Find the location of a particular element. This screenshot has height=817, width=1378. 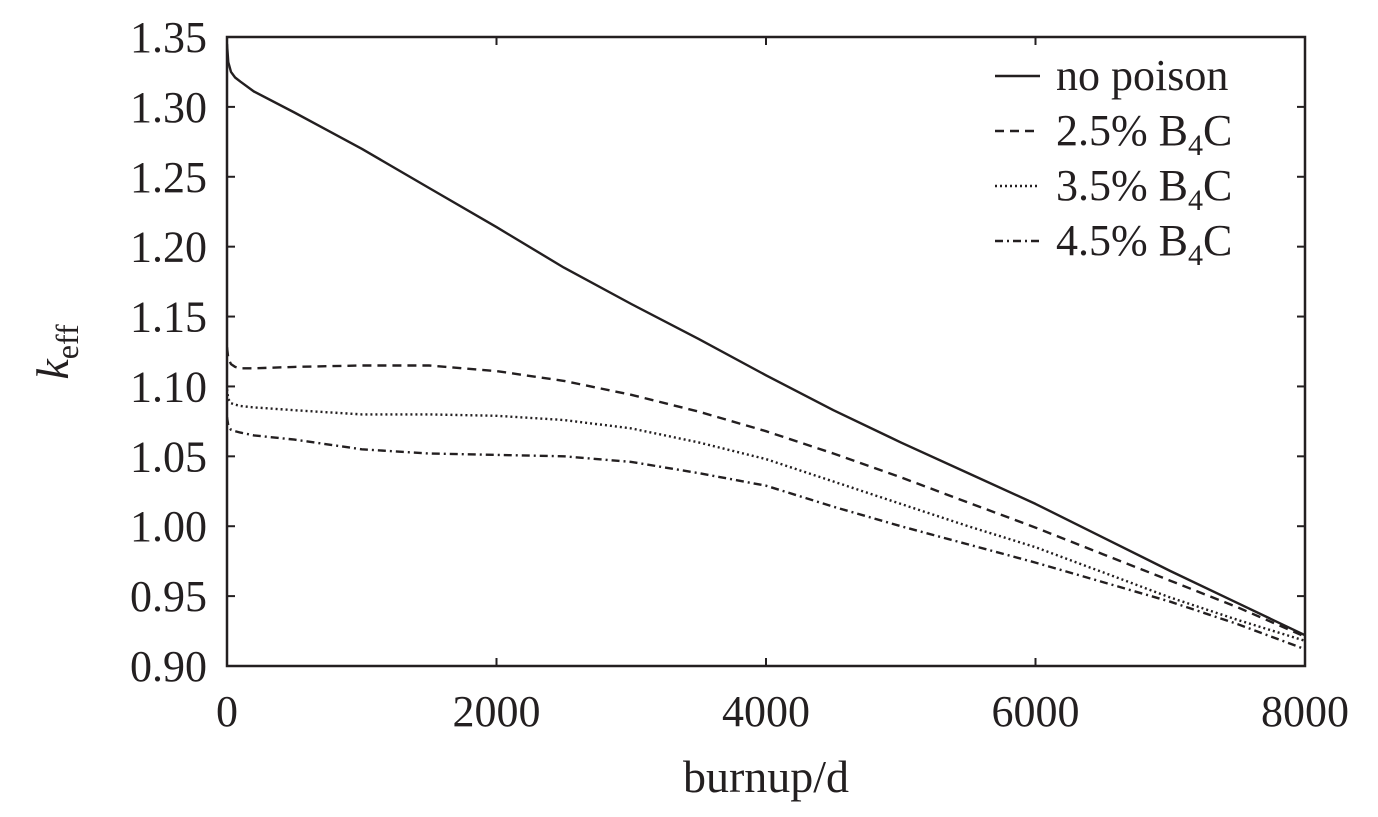

legend-label-main: no poison is located at coordinates (1142, 75).